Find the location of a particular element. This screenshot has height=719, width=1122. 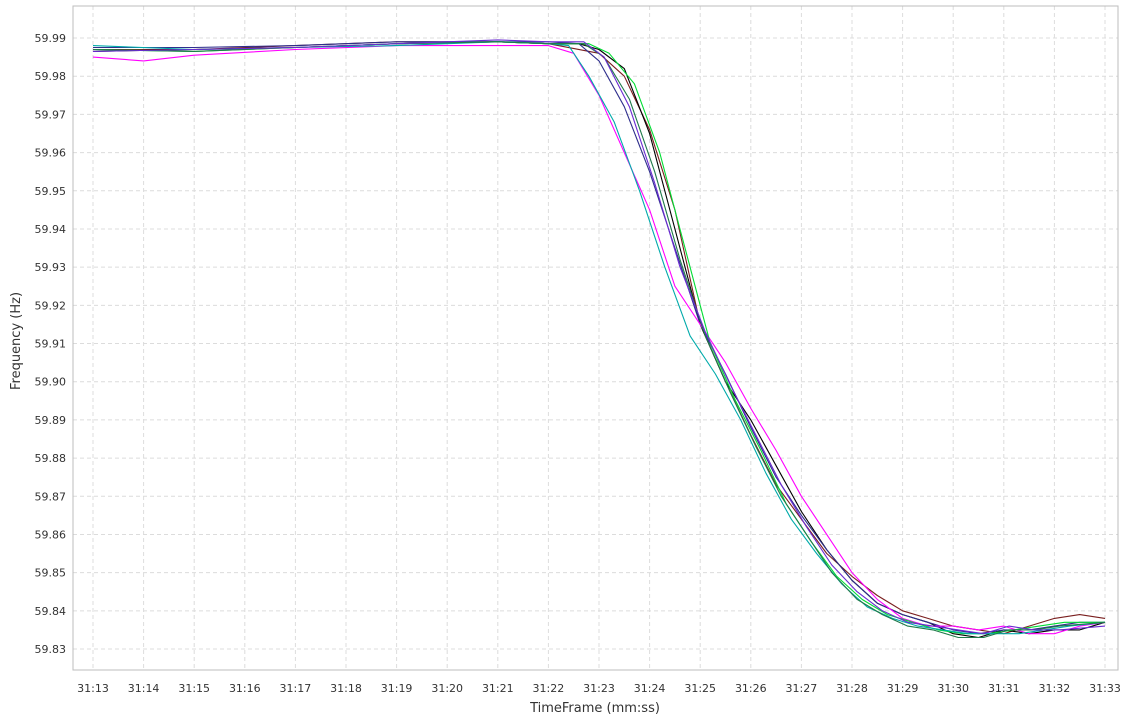

x-tick-label: 31:31 is located at coordinates (1004, 688).